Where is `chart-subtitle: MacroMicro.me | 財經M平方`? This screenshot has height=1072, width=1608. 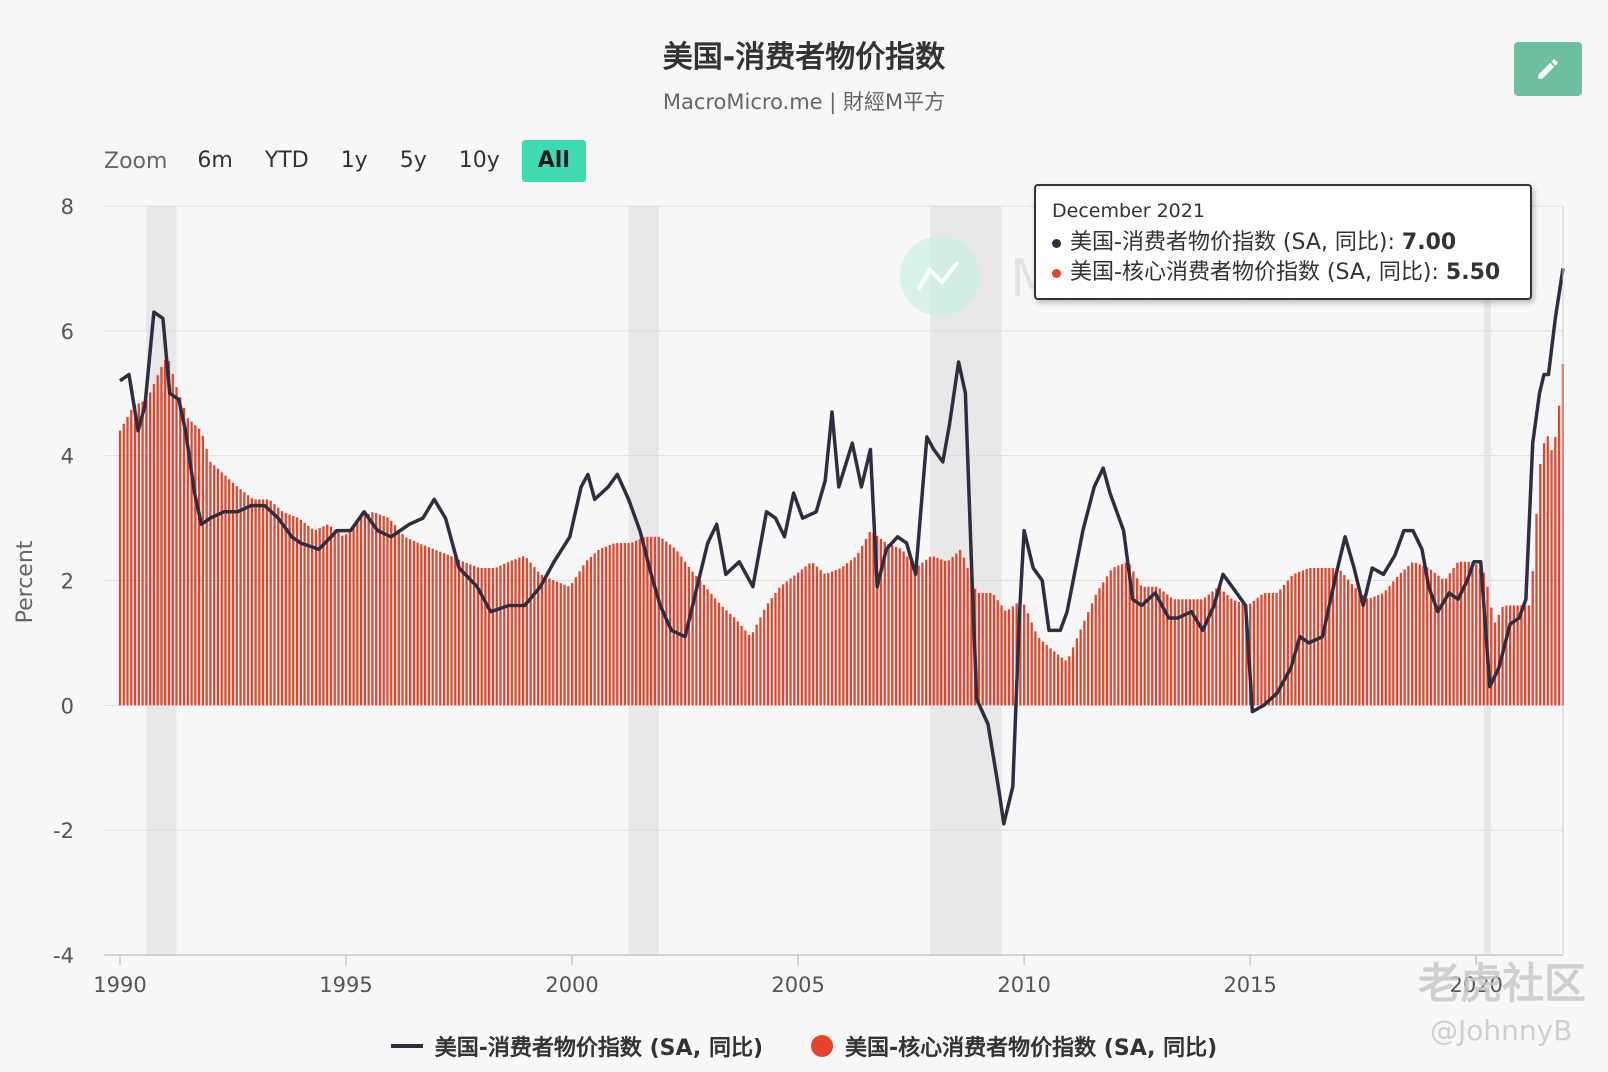 chart-subtitle: MacroMicro.me | 財經M平方 is located at coordinates (804, 102).